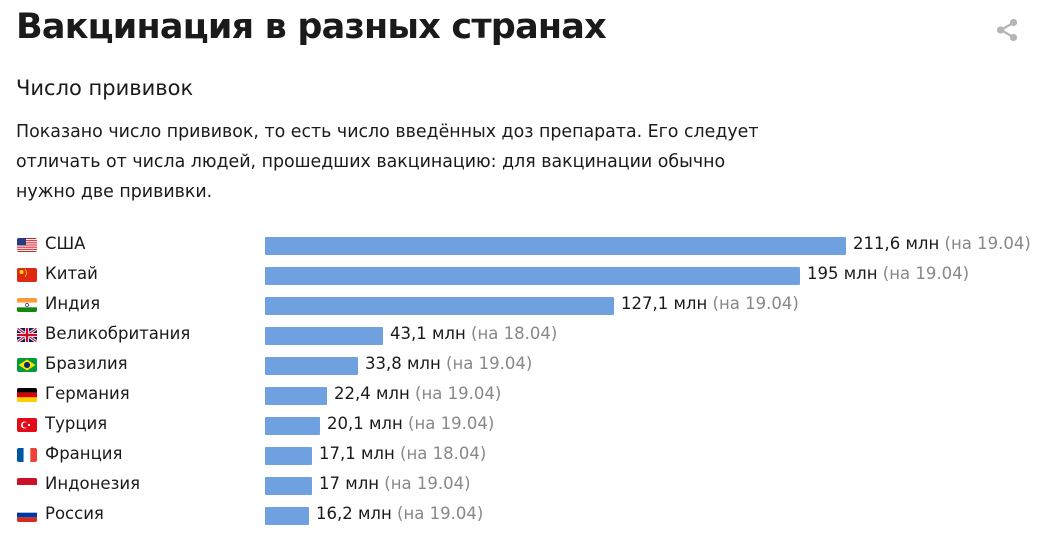 Image resolution: width=1037 pixels, height=546 pixels. What do you see at coordinates (518, 515) in the screenshot?
I see `chart-row: Россия 16,2 млн (на 19.04)` at bounding box center [518, 515].